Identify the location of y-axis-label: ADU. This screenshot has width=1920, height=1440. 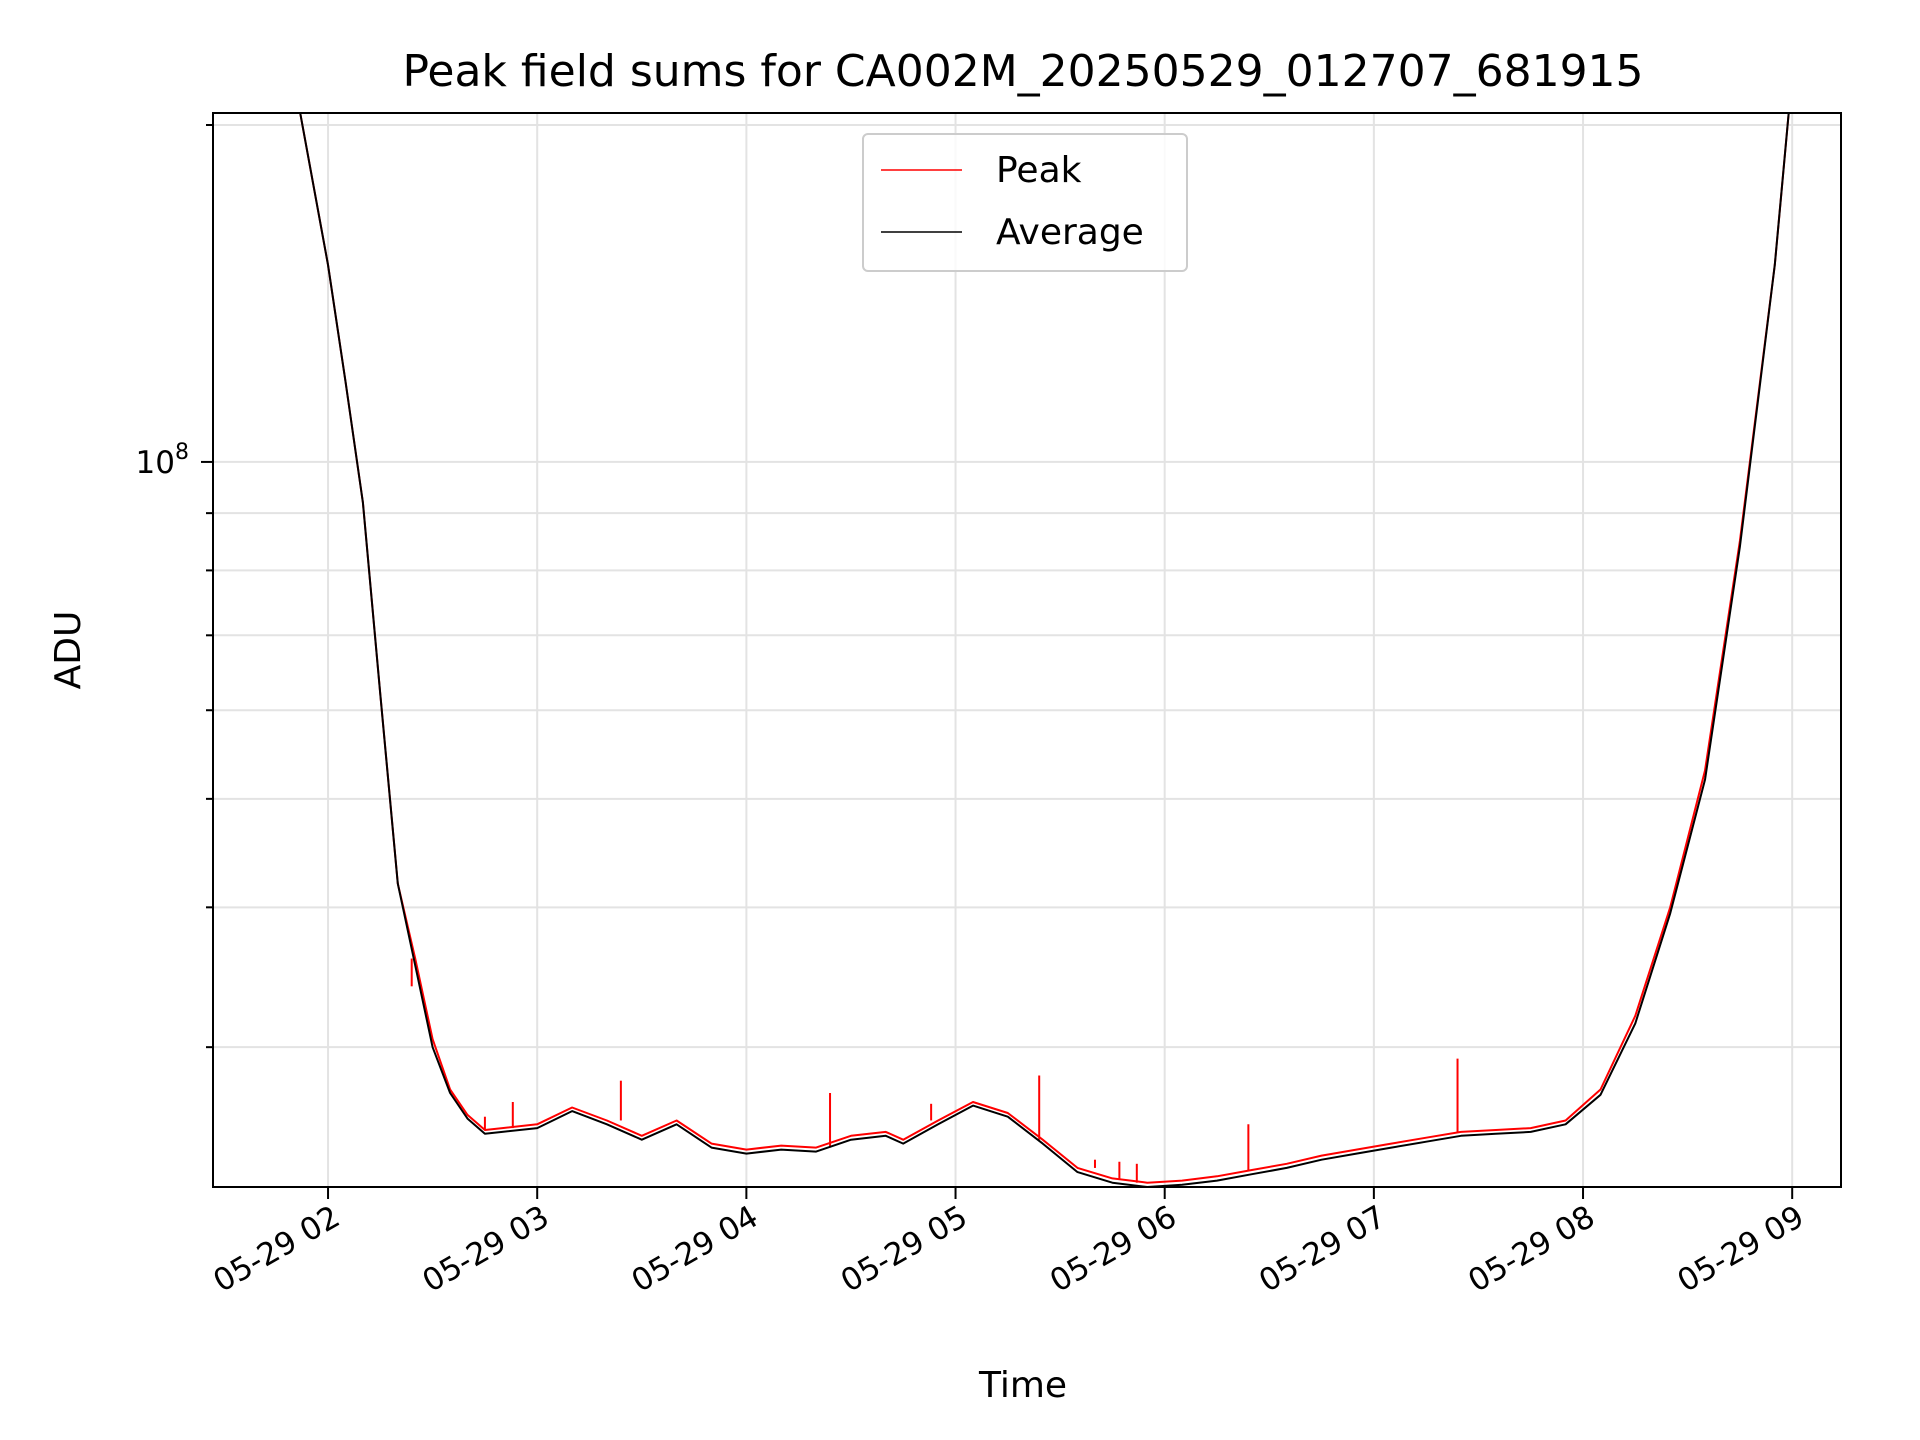
(68, 650).